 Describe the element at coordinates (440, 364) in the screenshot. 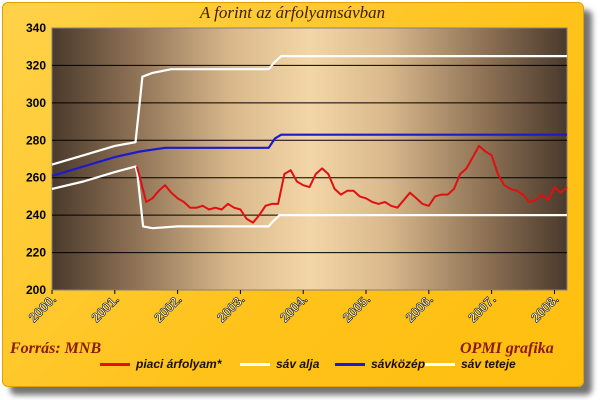

I see `legend-swatch-teteje` at that location.